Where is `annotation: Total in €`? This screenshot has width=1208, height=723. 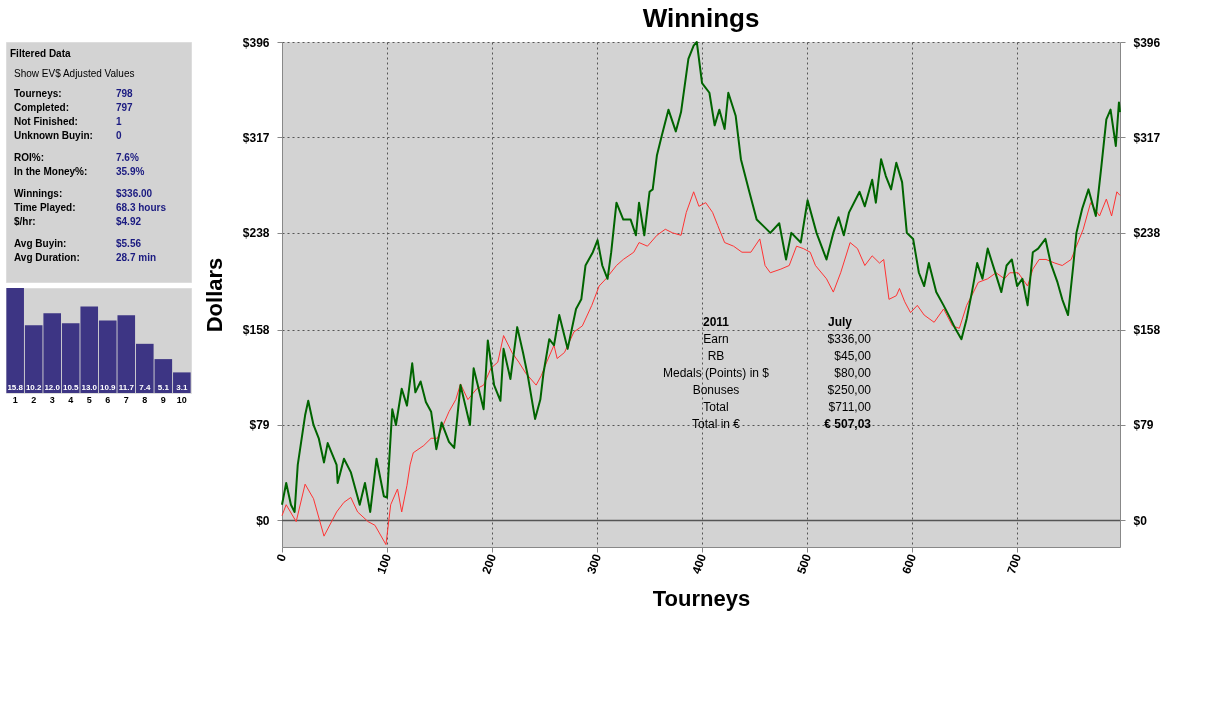 annotation: Total in € is located at coordinates (716, 424).